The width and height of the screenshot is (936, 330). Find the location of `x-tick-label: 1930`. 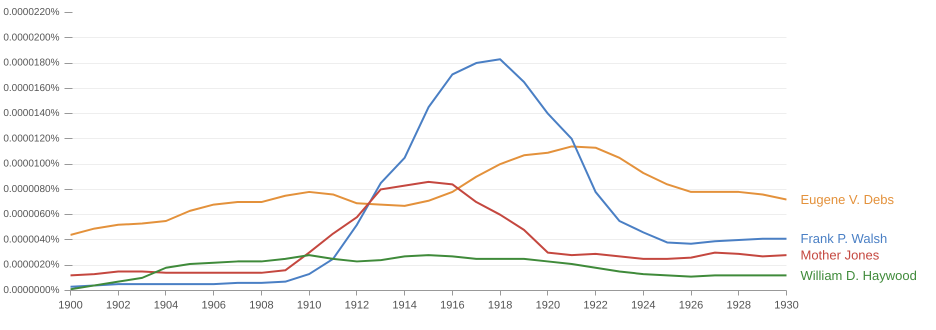

x-tick-label: 1930 is located at coordinates (786, 306).